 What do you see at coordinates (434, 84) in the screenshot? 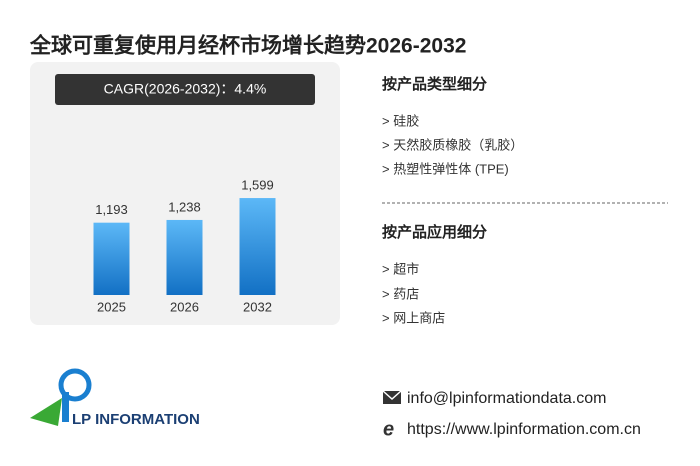
I see `segment-title: 按产品类型细分` at bounding box center [434, 84].